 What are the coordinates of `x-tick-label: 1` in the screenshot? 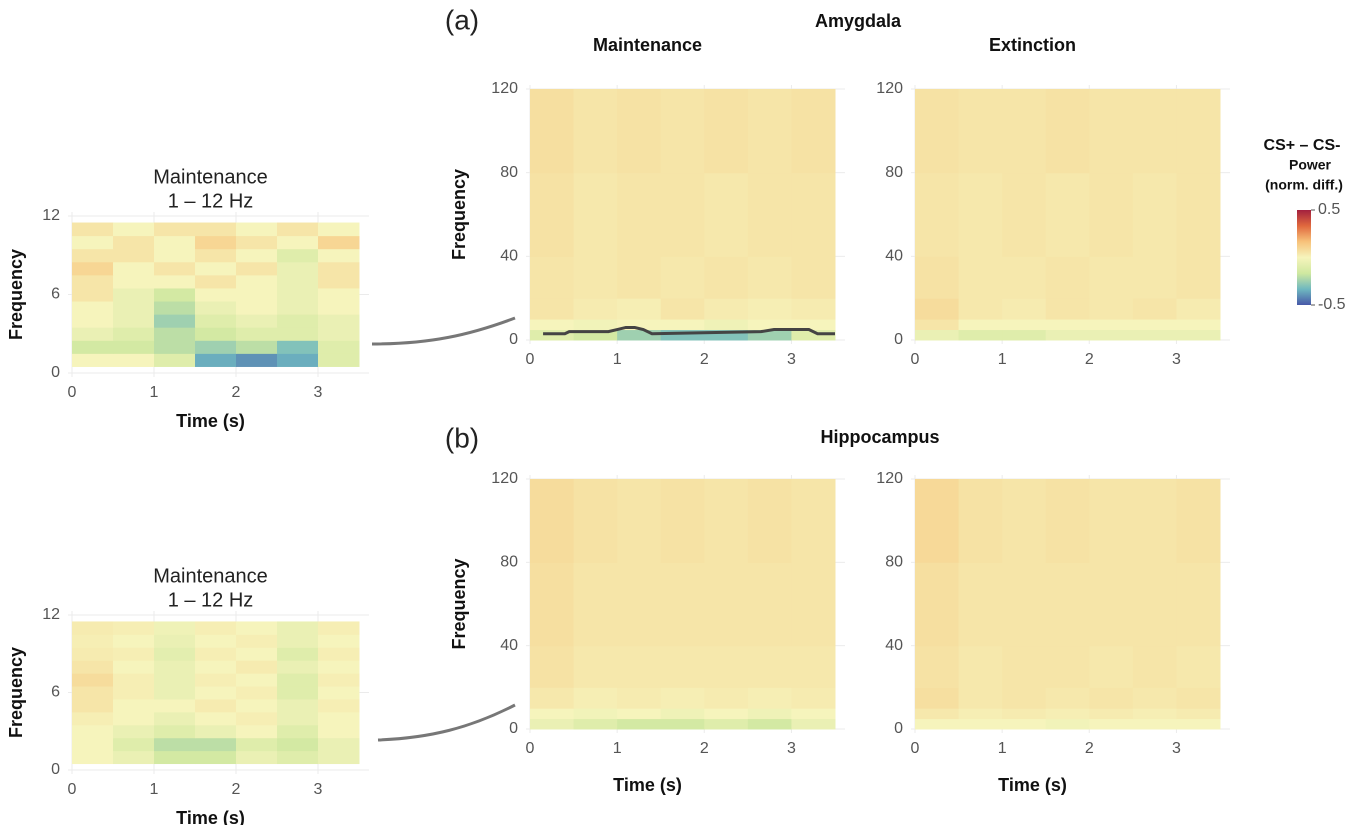 It's located at (617, 748).